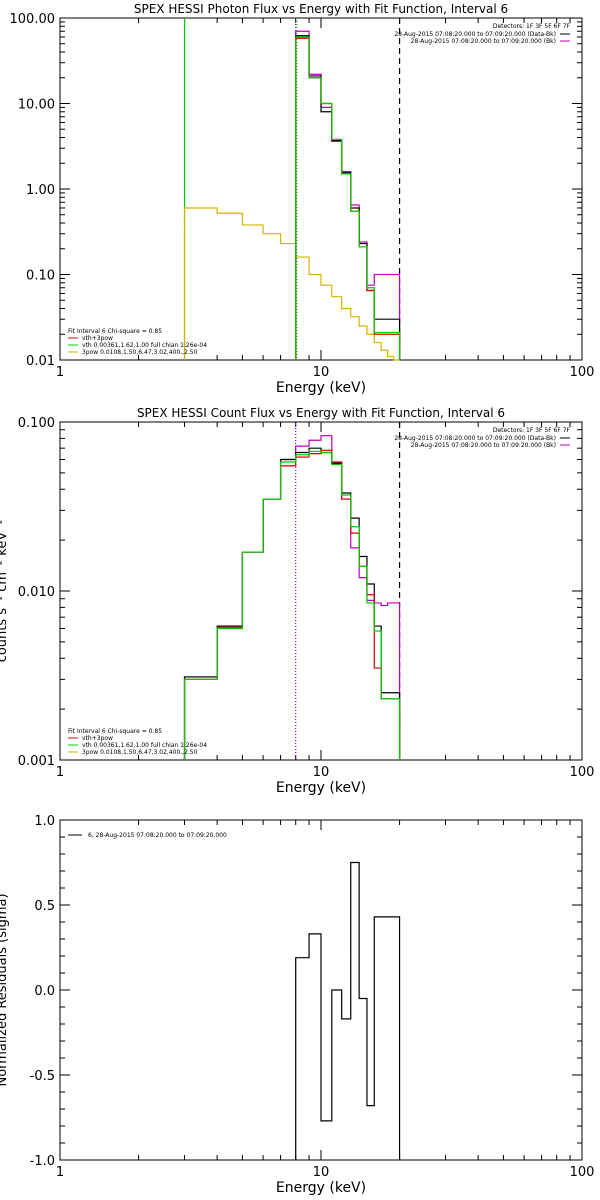 This screenshot has height=1200, width=600. What do you see at coordinates (44, 821) in the screenshot?
I see `y-tick-label: 1.0` at bounding box center [44, 821].